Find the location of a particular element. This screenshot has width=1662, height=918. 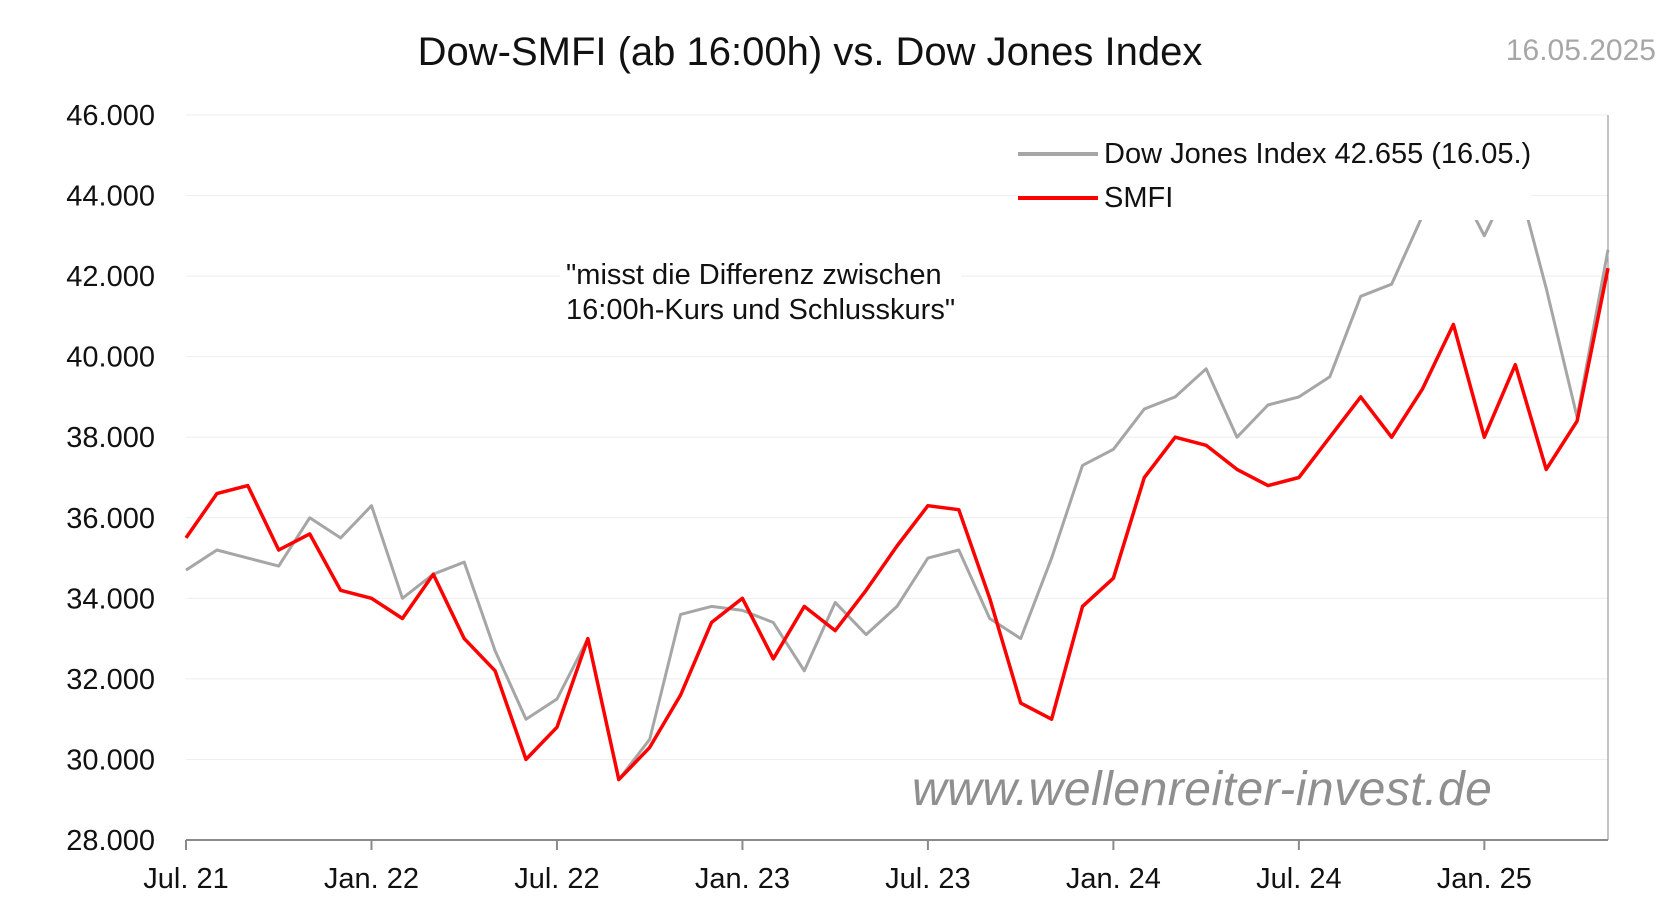

x-tick-label: Jan. 25 is located at coordinates (1484, 879).